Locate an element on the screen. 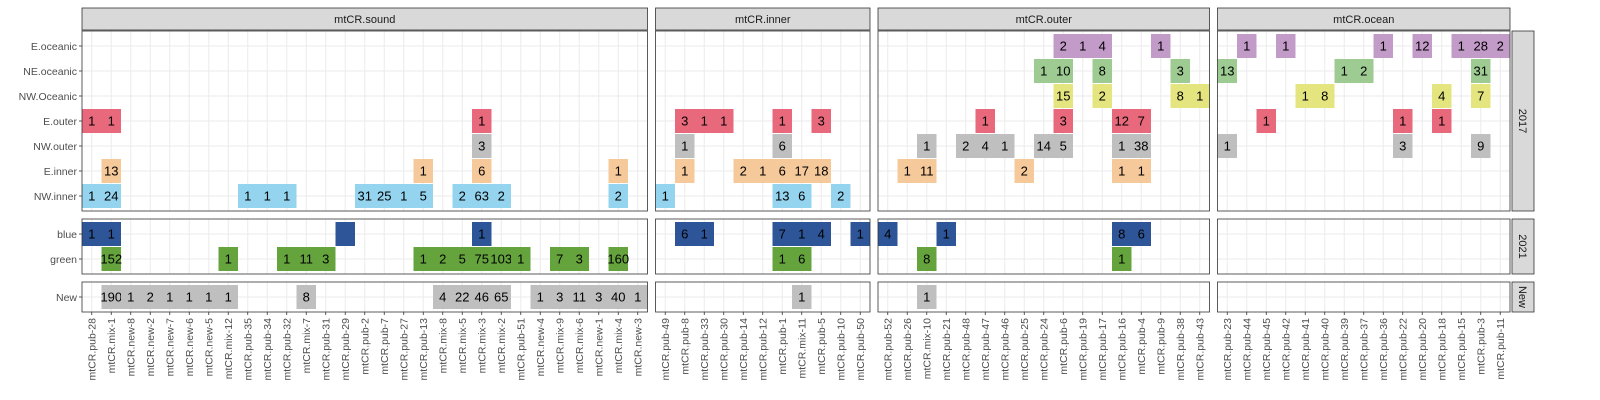  facet-strip-label: mtCR.sound is located at coordinates (364, 20).